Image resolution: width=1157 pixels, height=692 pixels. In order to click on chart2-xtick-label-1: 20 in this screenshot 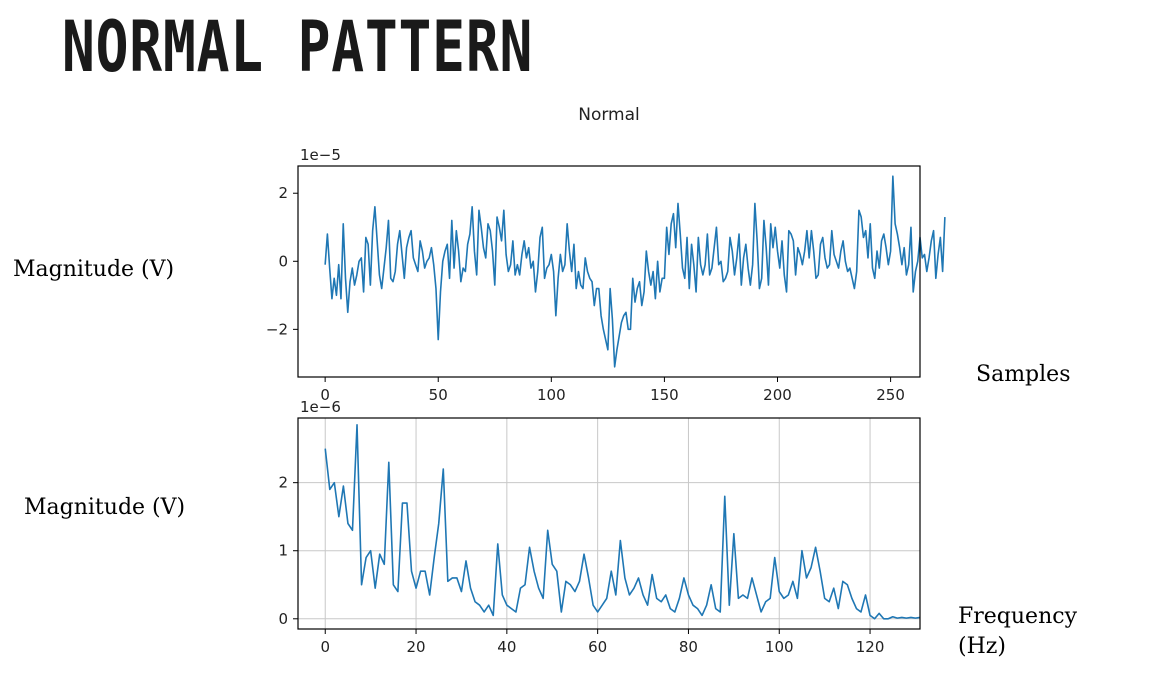, I will do `click(415, 647)`.